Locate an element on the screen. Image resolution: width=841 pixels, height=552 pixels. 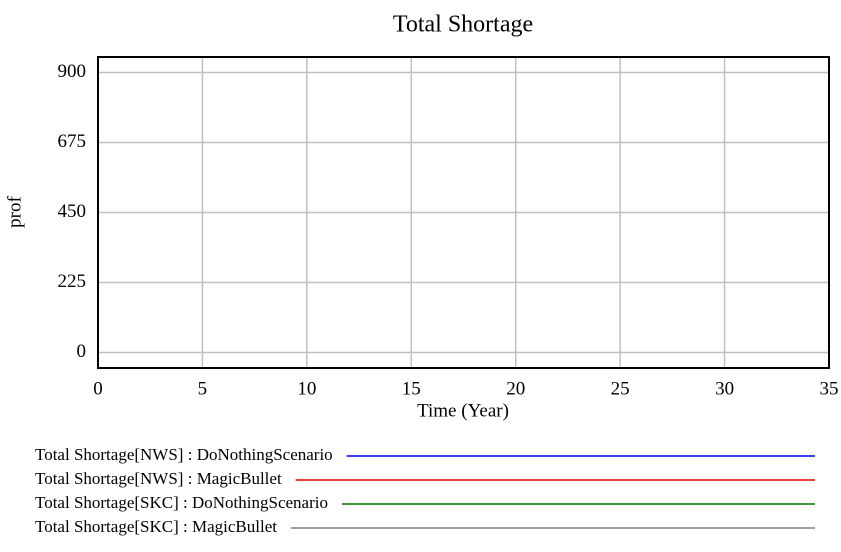
y-tick-label: 225 is located at coordinates (72, 281).